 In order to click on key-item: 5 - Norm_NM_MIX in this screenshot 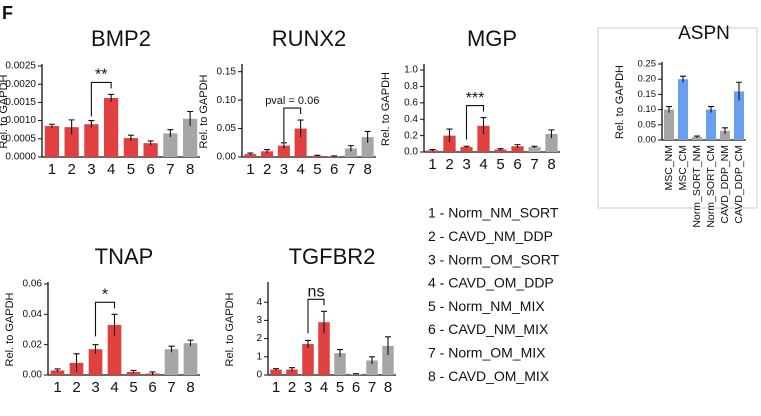, I will do `click(486, 306)`.